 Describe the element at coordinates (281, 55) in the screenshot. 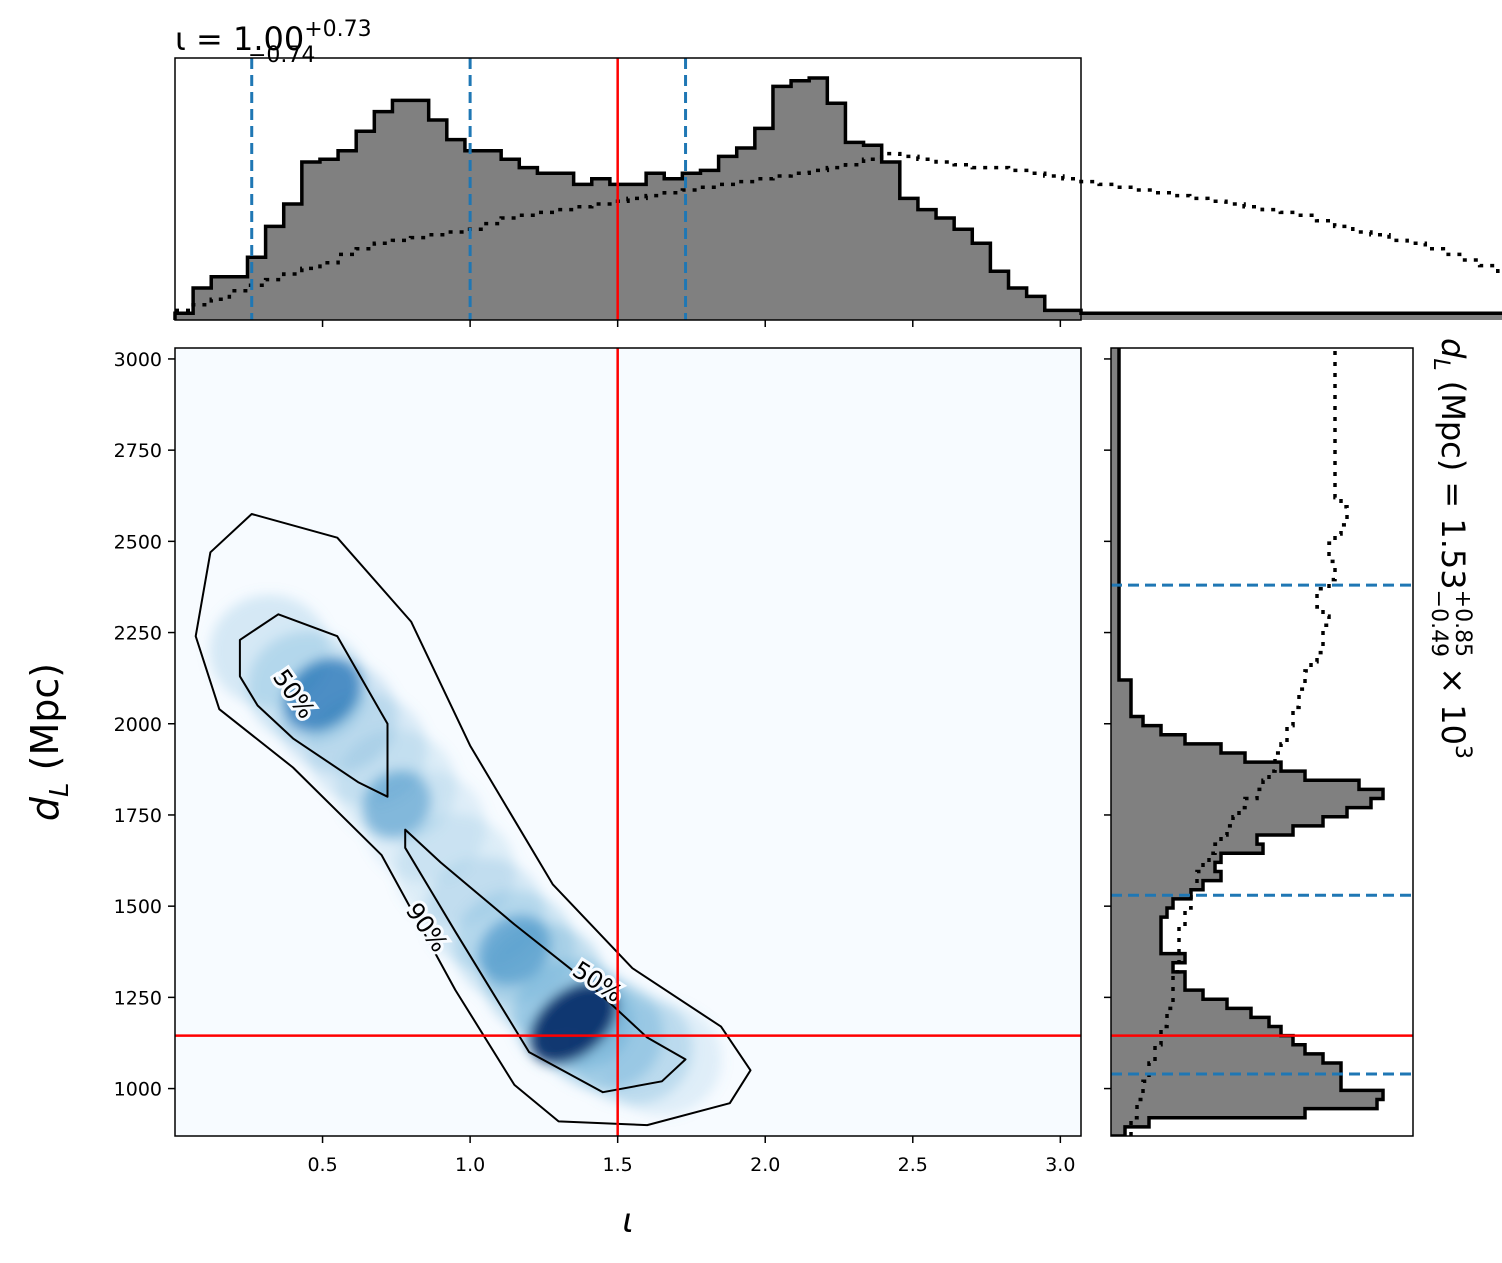

I see `iota-title-sub: −0.74` at that location.